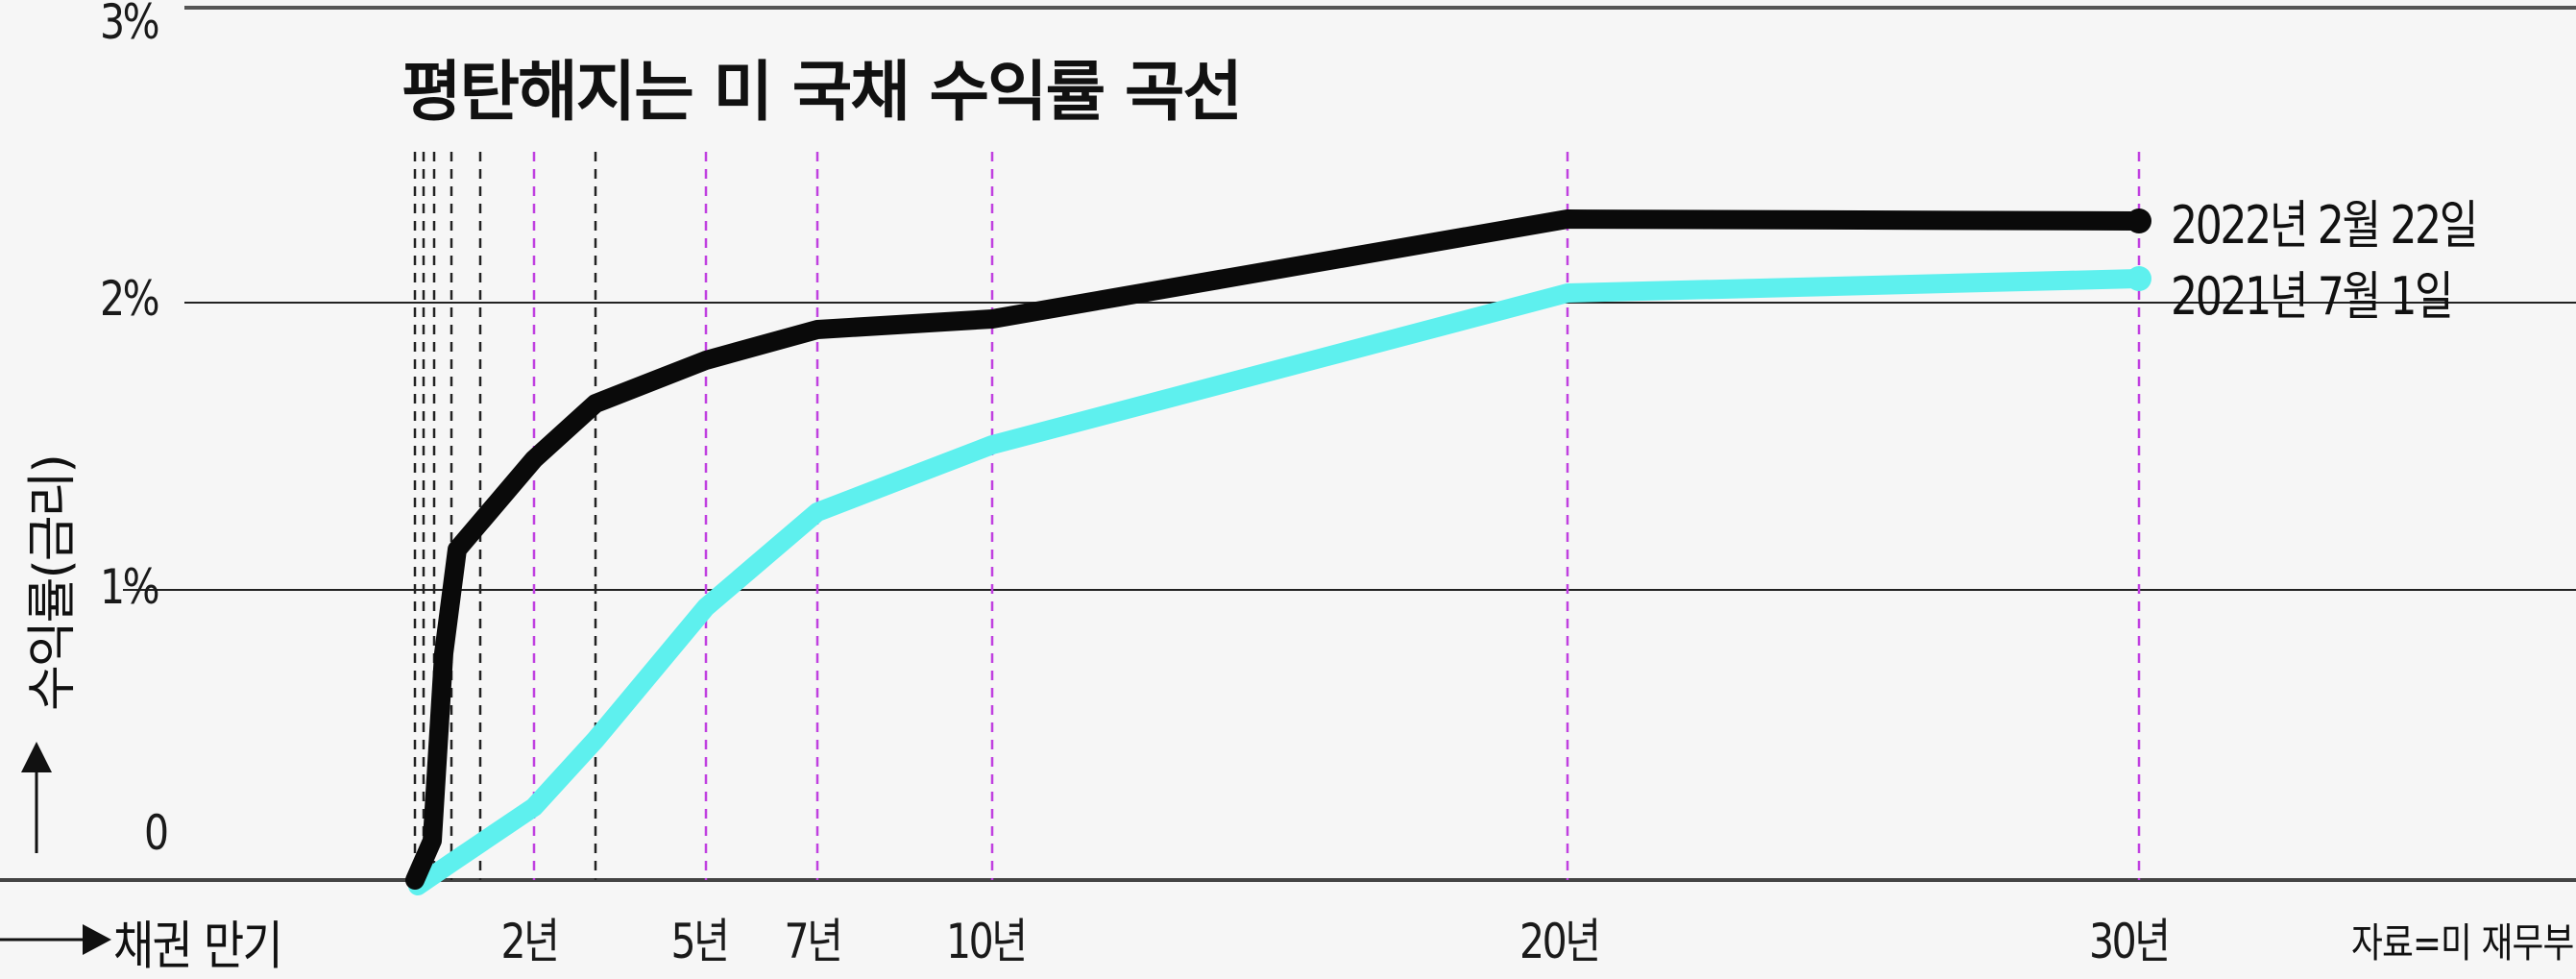  Describe the element at coordinates (822, 93) in the screenshot. I see `chart-title: 평탄해지는 미 국채 수익률 곡선` at that location.